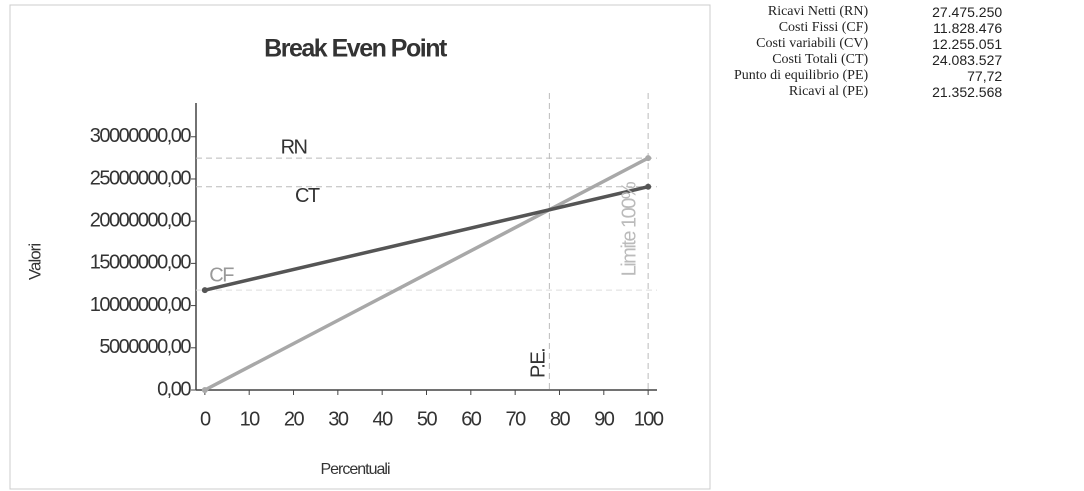  Describe the element at coordinates (967, 92) in the screenshot. I see `row-value: 21.352.568` at that location.